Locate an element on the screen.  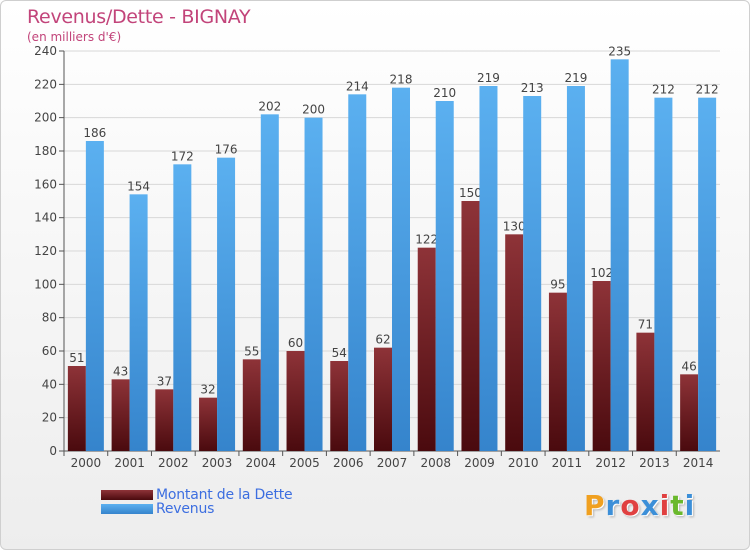
chart-title: Revenus/Dette - BIGNAY is located at coordinates (139, 17).